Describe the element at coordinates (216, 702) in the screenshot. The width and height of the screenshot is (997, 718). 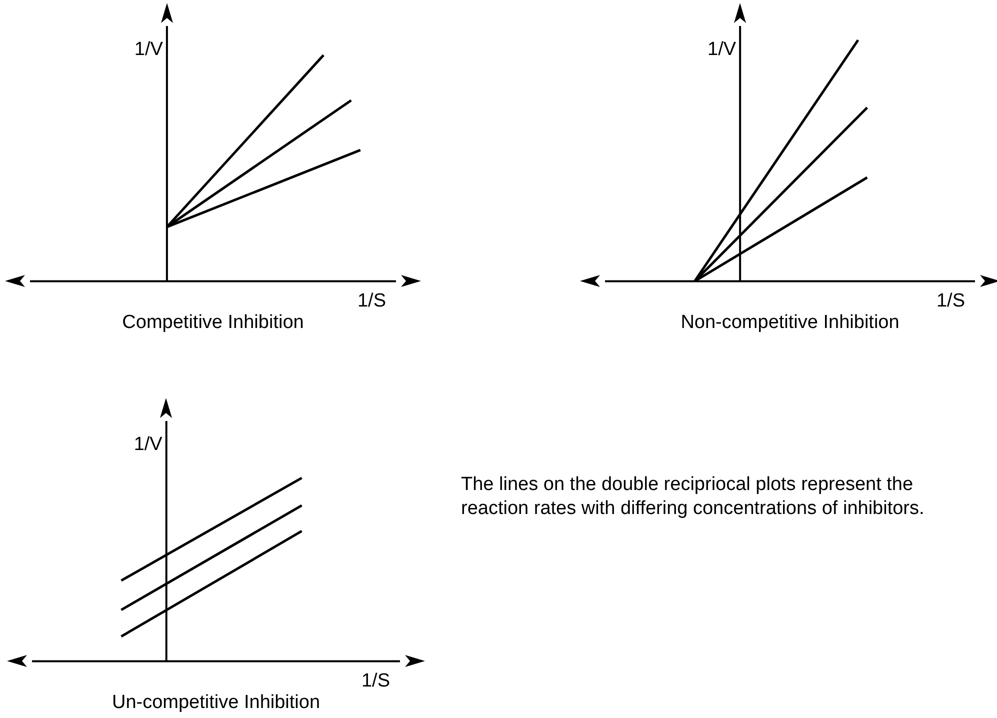
I see `text: Un-competitive Inhibition` at that location.